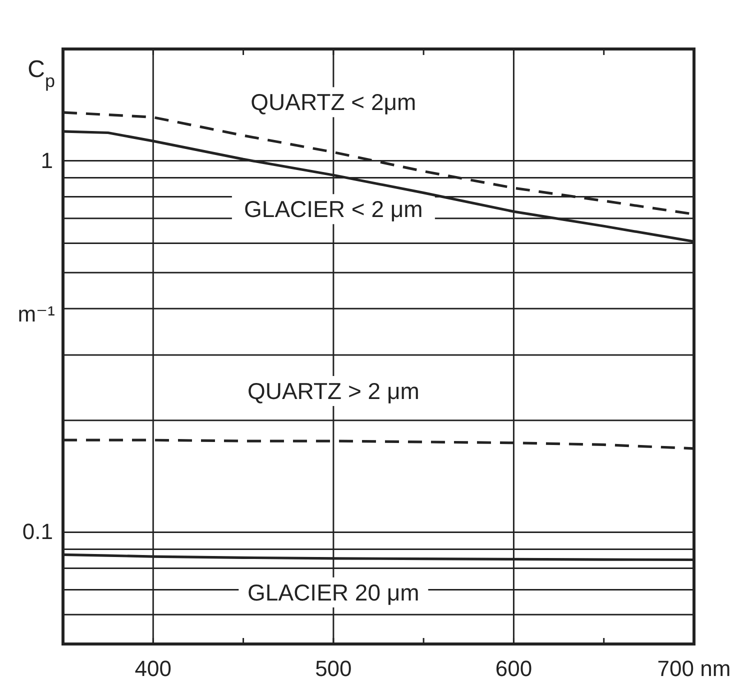 The height and width of the screenshot is (688, 753). Describe the element at coordinates (694, 668) in the screenshot. I see `x-tick-label: 700 nm` at that location.